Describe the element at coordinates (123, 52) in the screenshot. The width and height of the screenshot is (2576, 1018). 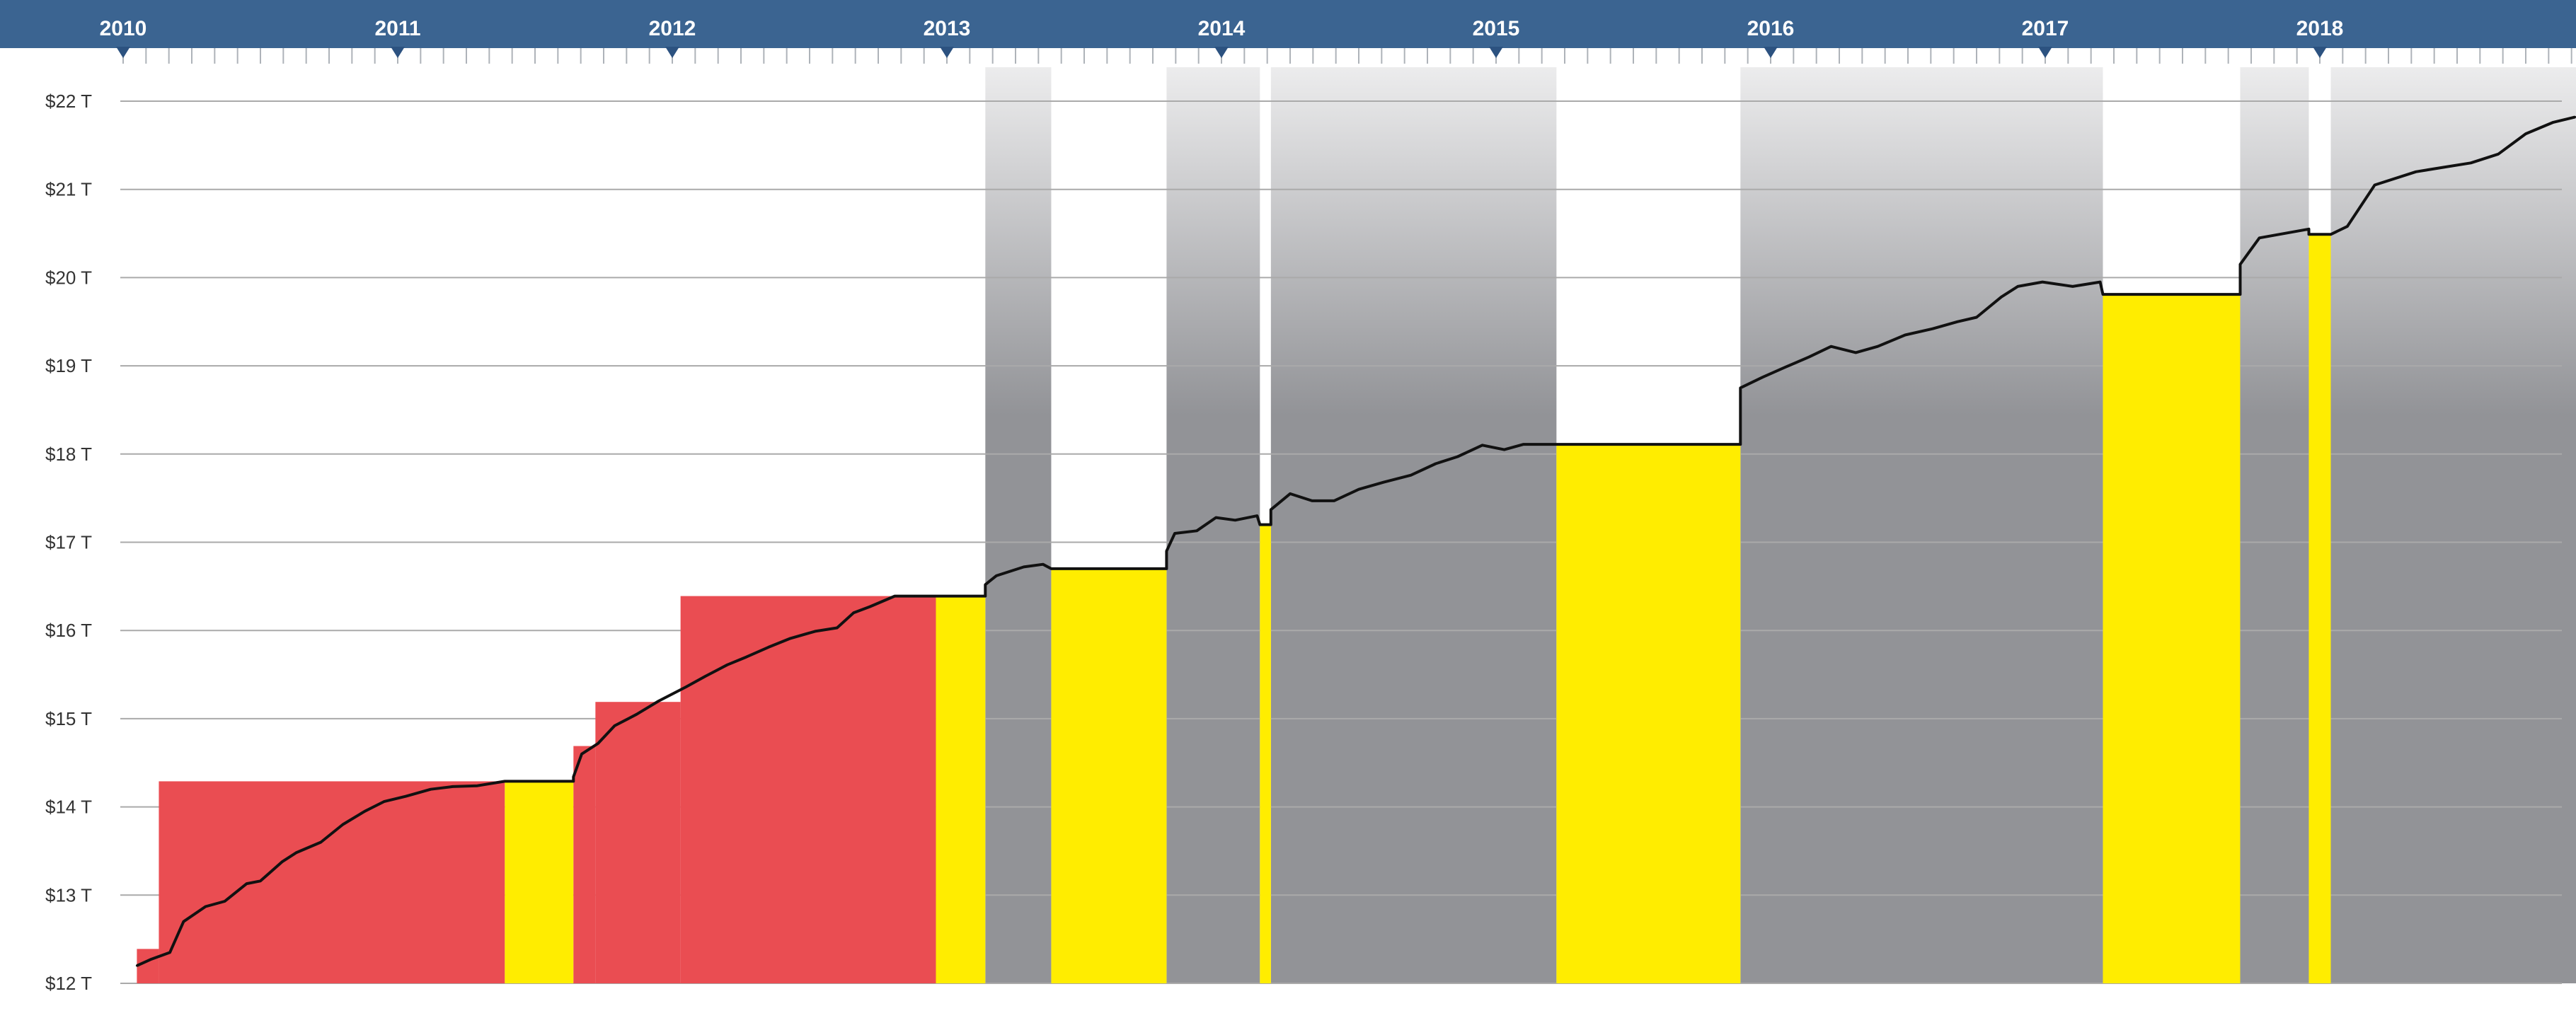
I see `year-marker-2010` at that location.